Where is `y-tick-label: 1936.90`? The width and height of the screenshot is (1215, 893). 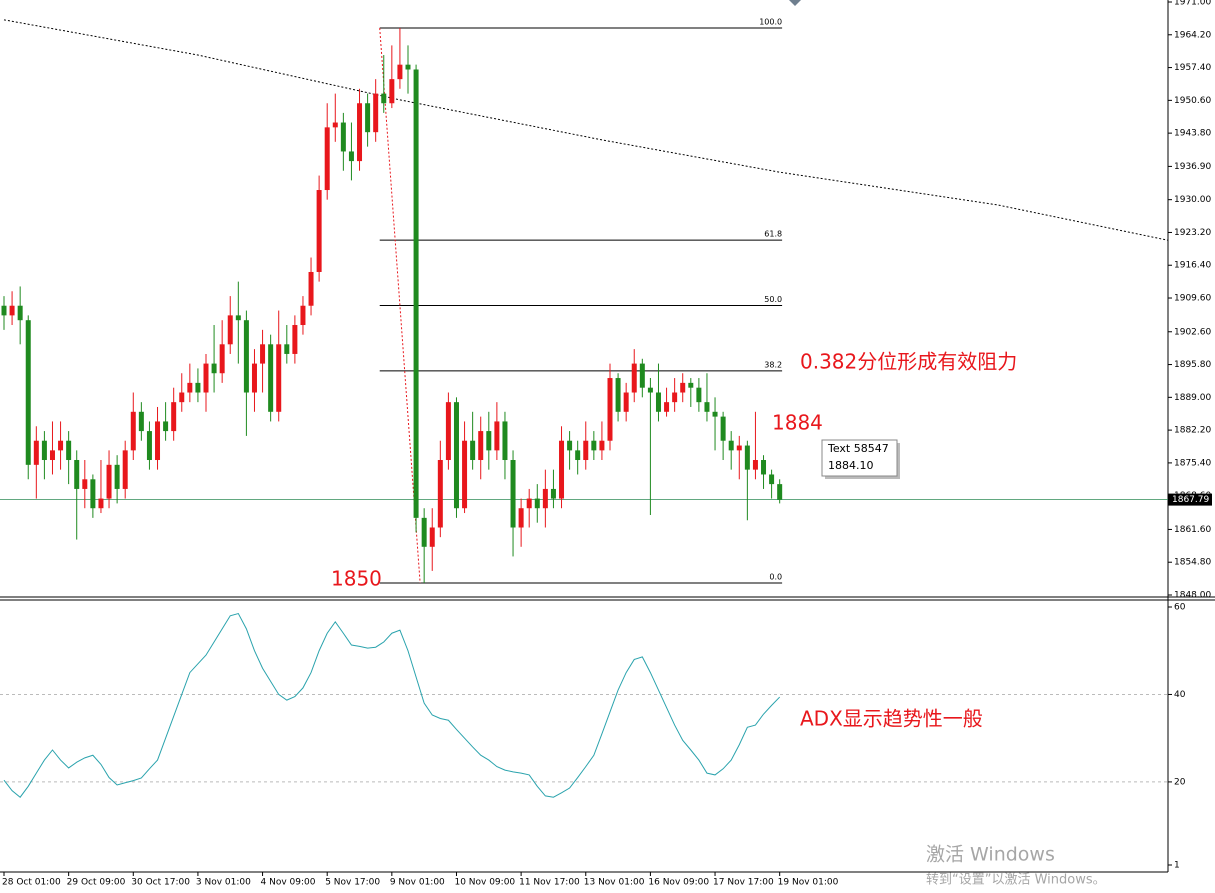
y-tick-label: 1936.90 is located at coordinates (1192, 167).